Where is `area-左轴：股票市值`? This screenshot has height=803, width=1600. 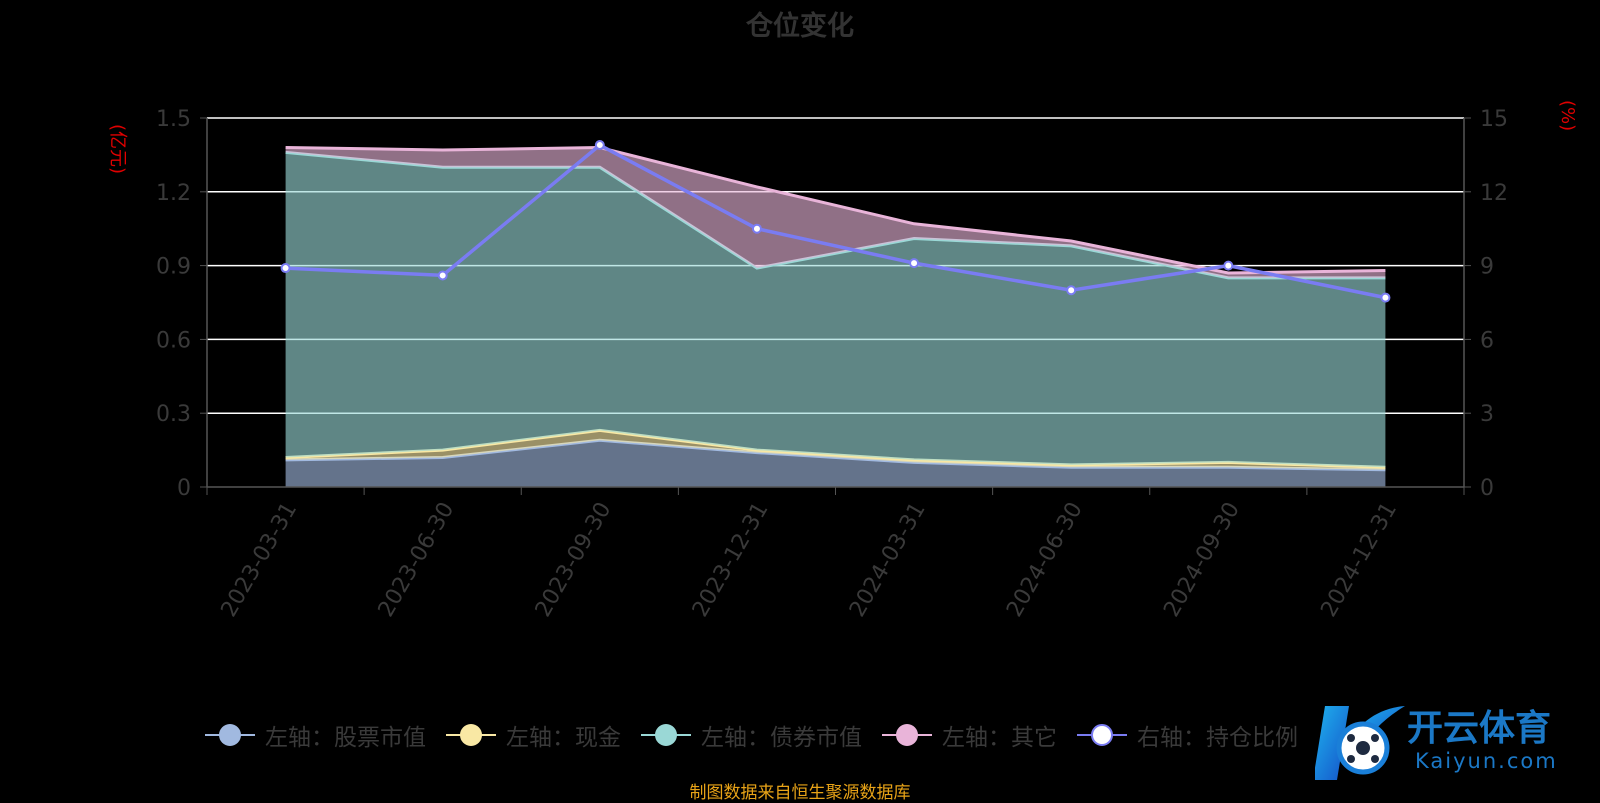 area-左轴：股票市值 is located at coordinates (835, 463).